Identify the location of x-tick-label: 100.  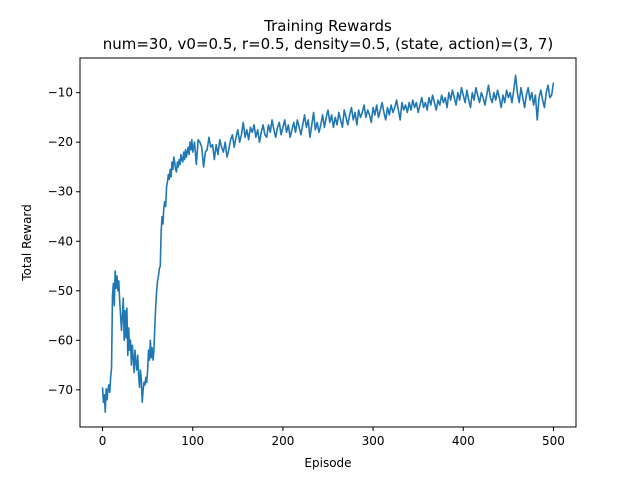
(192, 441).